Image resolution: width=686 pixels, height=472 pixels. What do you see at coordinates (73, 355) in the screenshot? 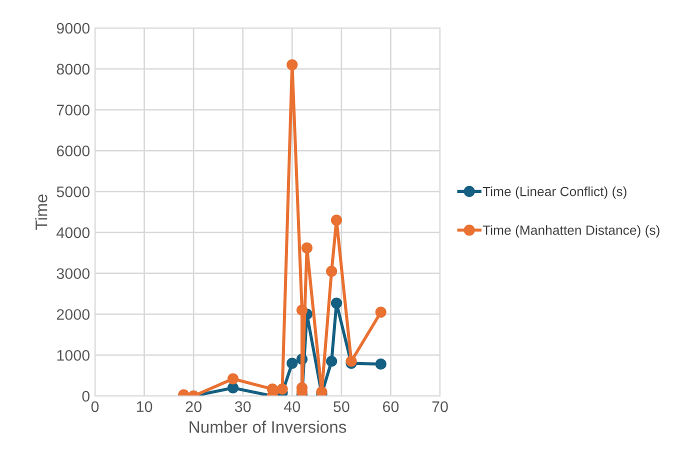
I see `y-tick-label: 1000` at bounding box center [73, 355].